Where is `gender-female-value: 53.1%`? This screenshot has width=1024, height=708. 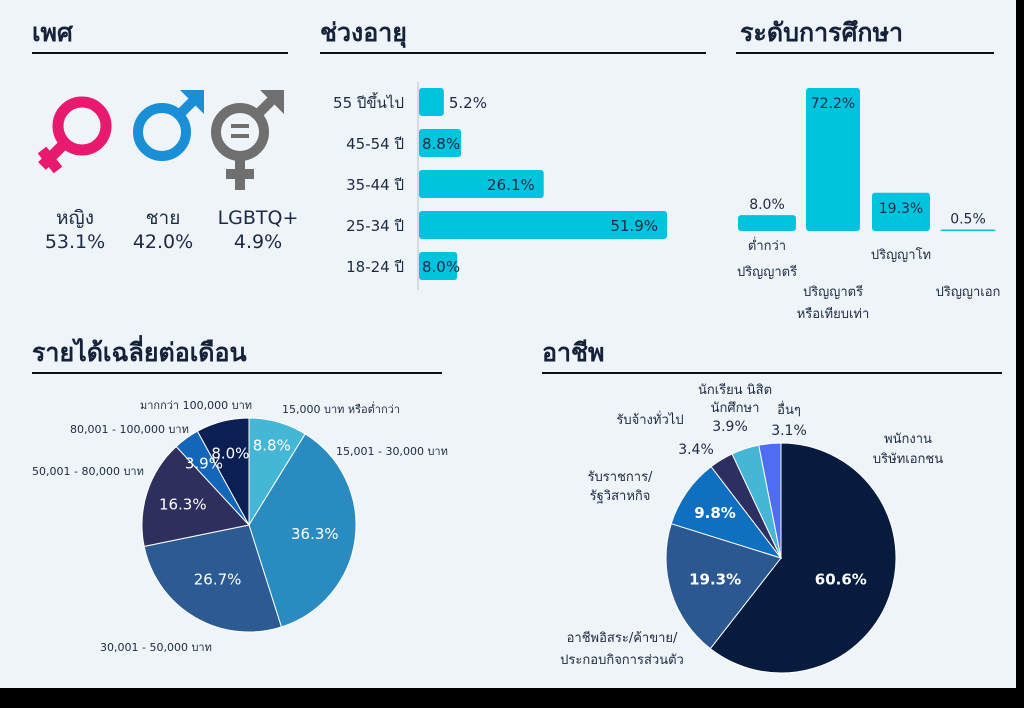 gender-female-value: 53.1% is located at coordinates (75, 242).